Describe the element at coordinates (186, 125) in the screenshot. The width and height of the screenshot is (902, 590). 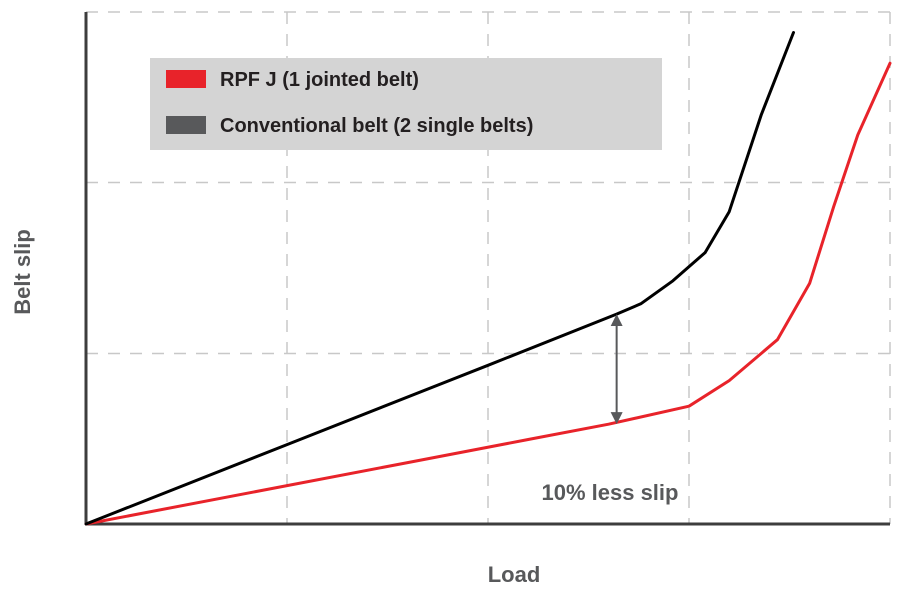
I see `legend-swatch-conventional` at that location.